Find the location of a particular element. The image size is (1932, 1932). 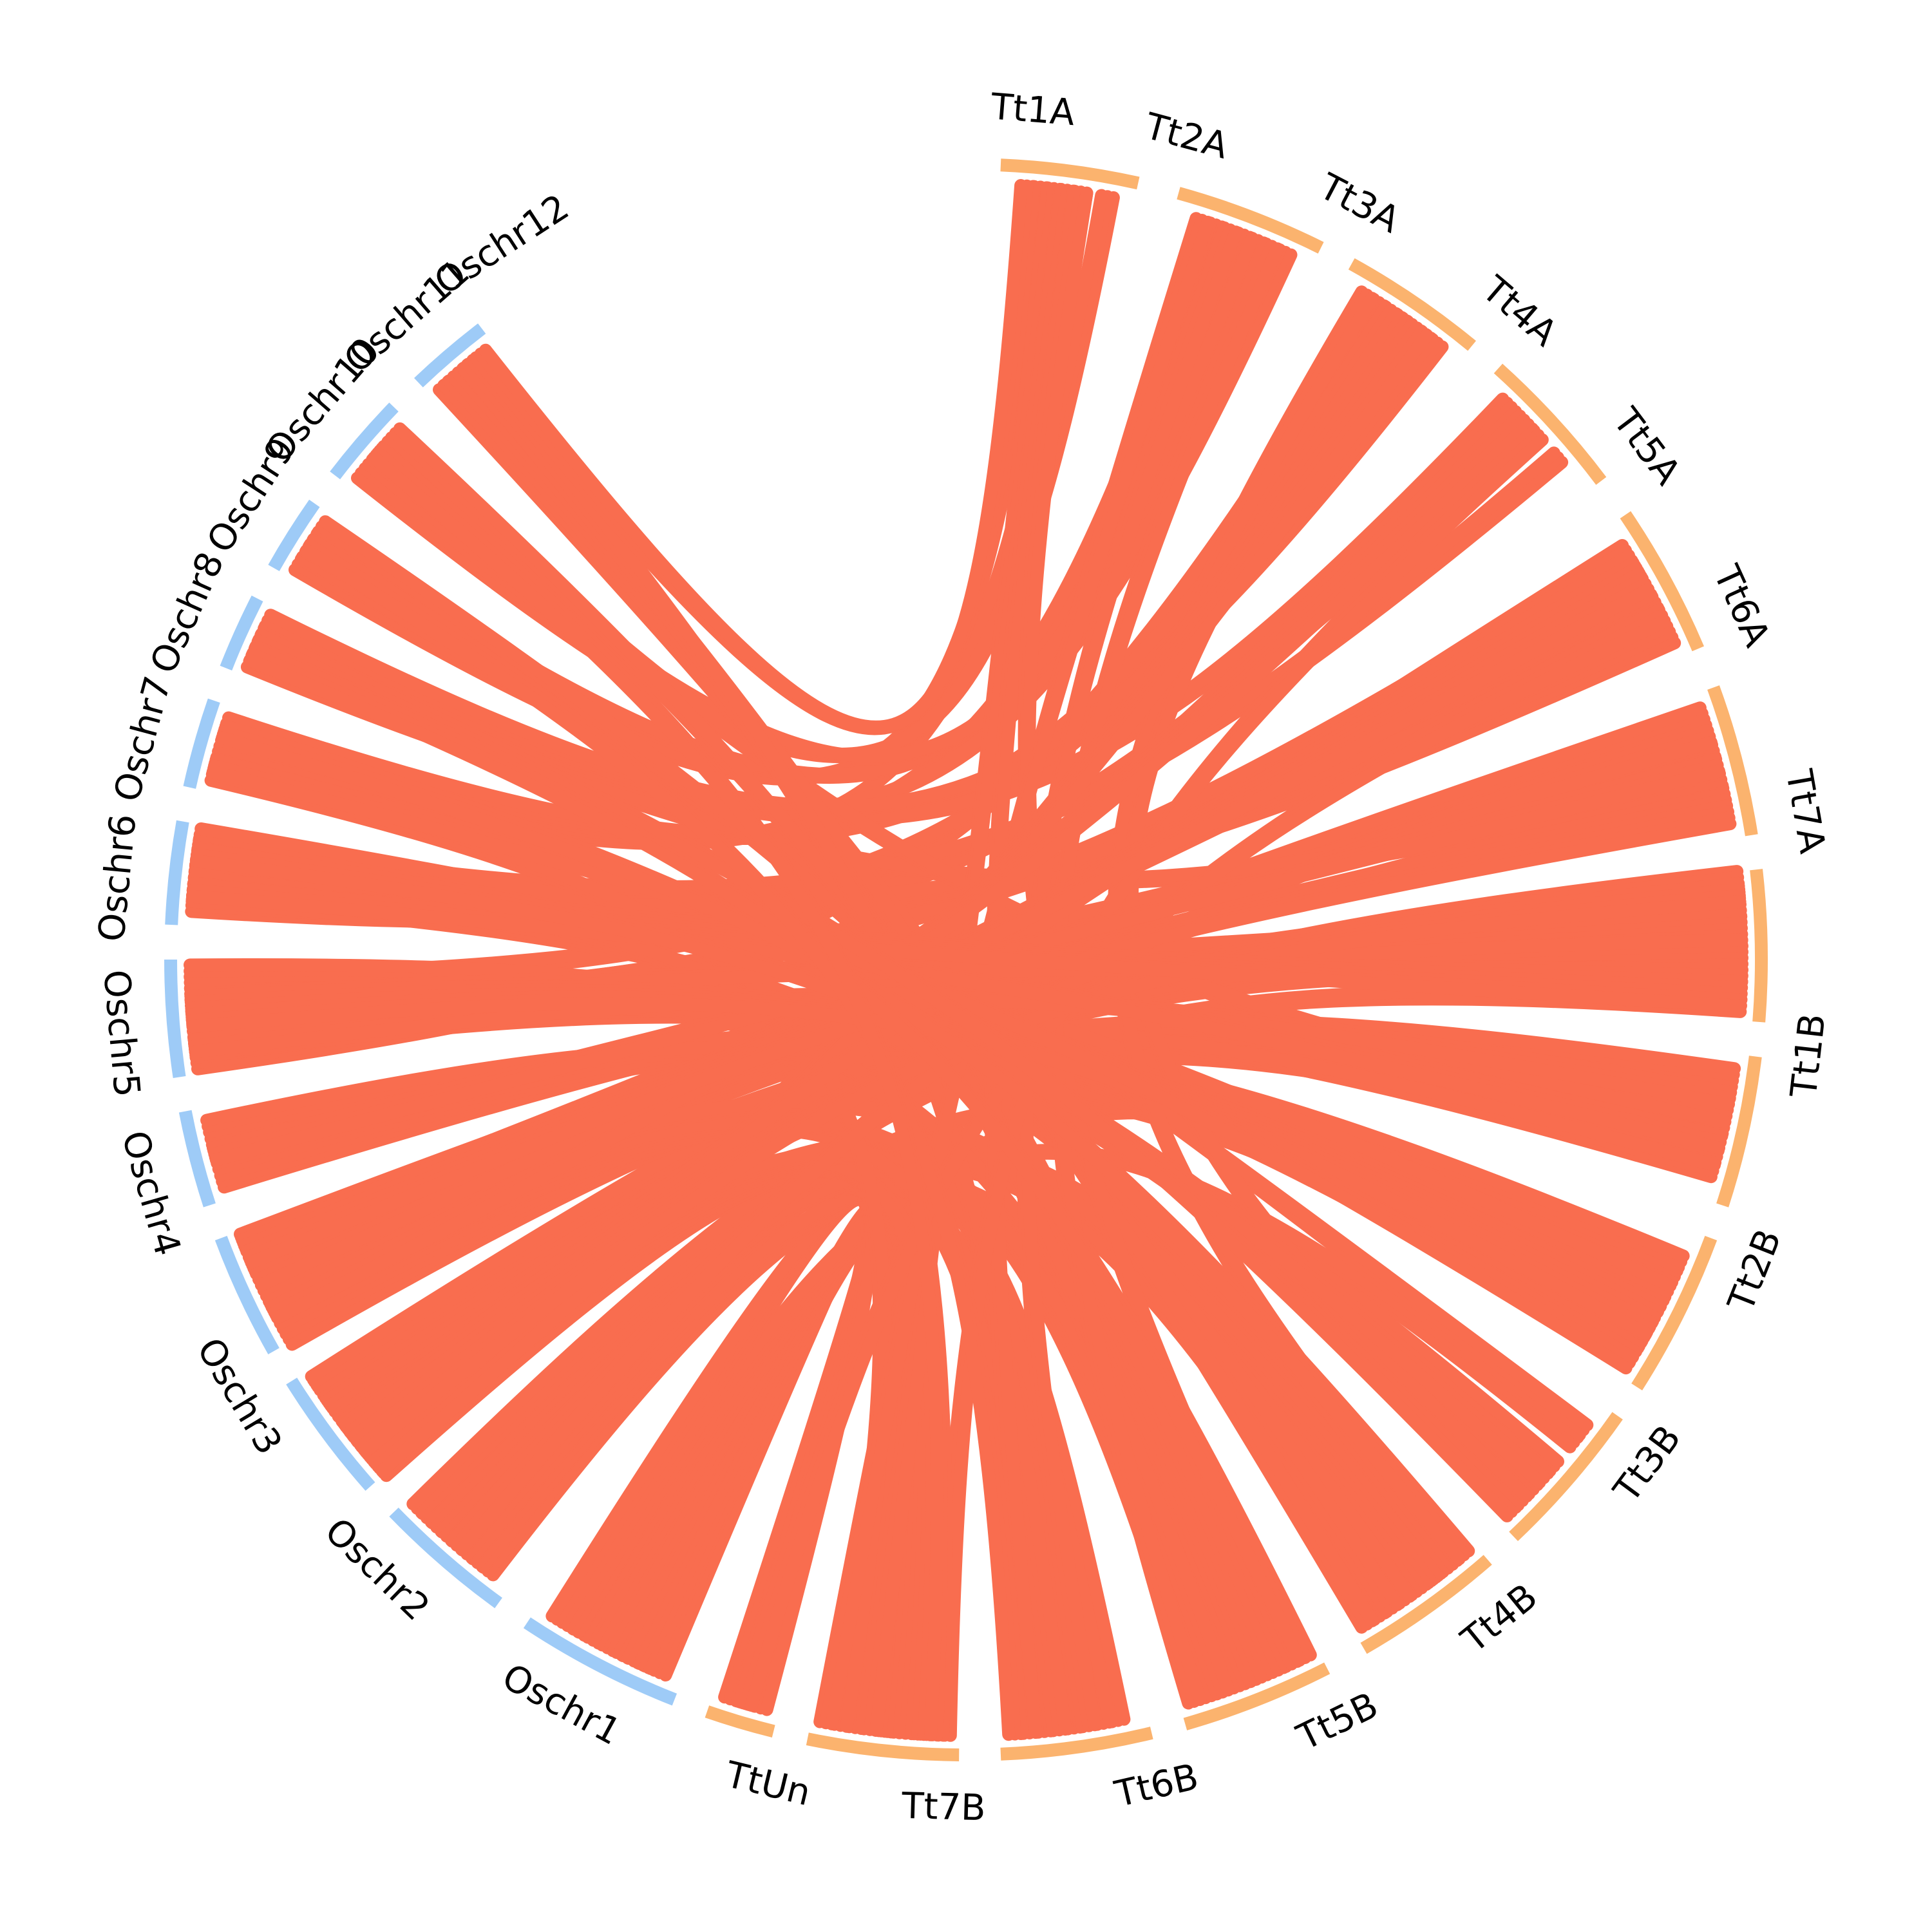

segment-tt3b is located at coordinates (1566, 1477).